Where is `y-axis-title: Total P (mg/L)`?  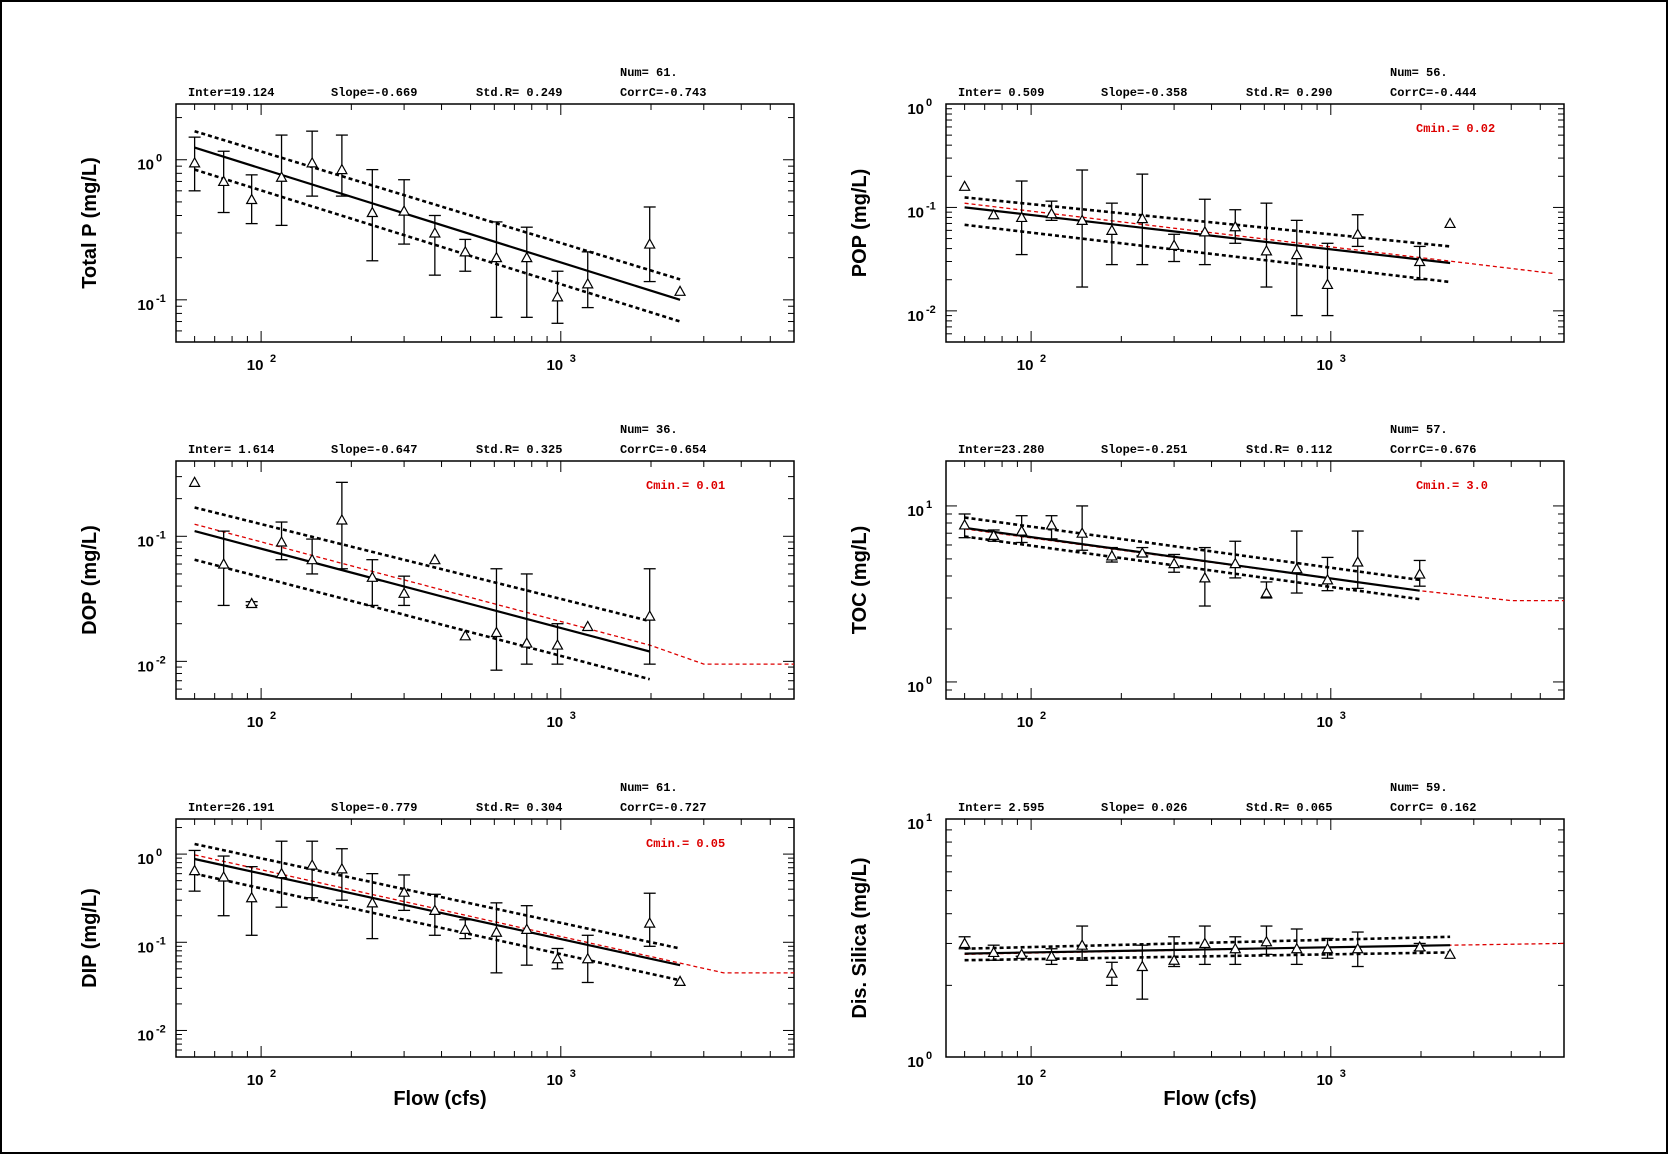 y-axis-title: Total P (mg/L) is located at coordinates (90, 222).